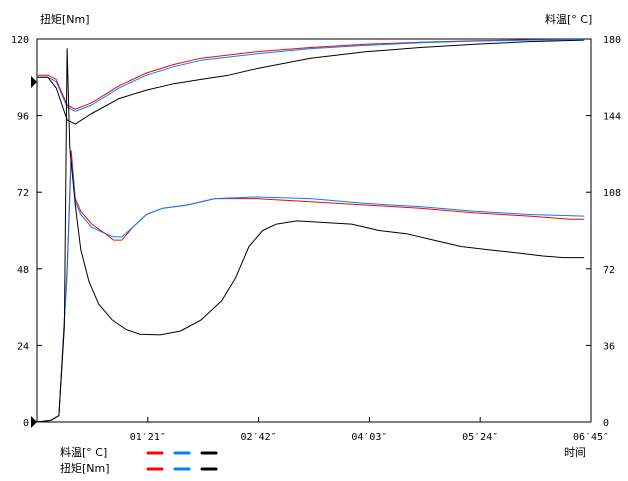 The width and height of the screenshot is (628, 481). I want to click on left-tick-label: 120, so click(20, 40).